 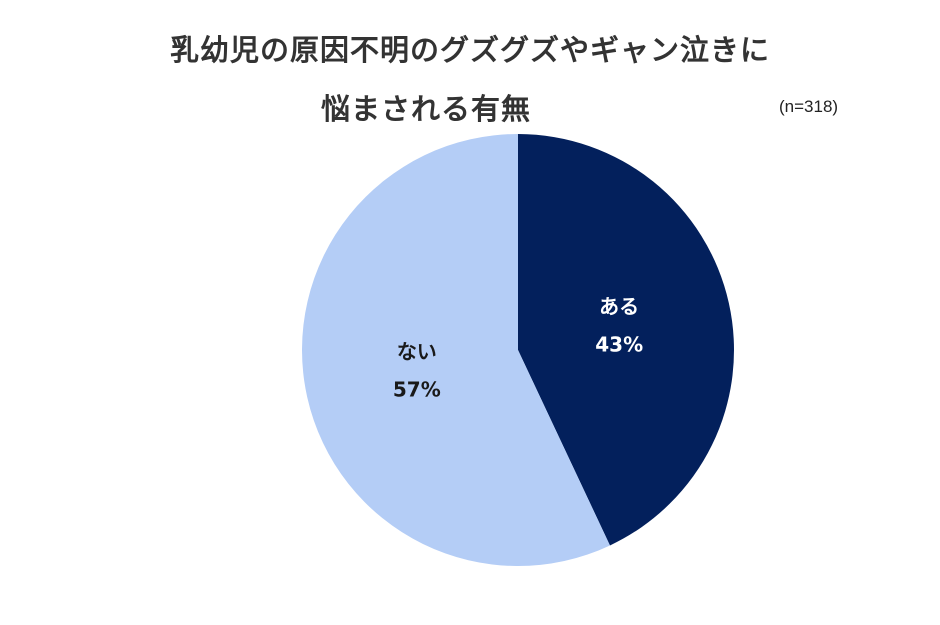 I want to click on slice-value-label-aru: 43%, so click(x=619, y=344).